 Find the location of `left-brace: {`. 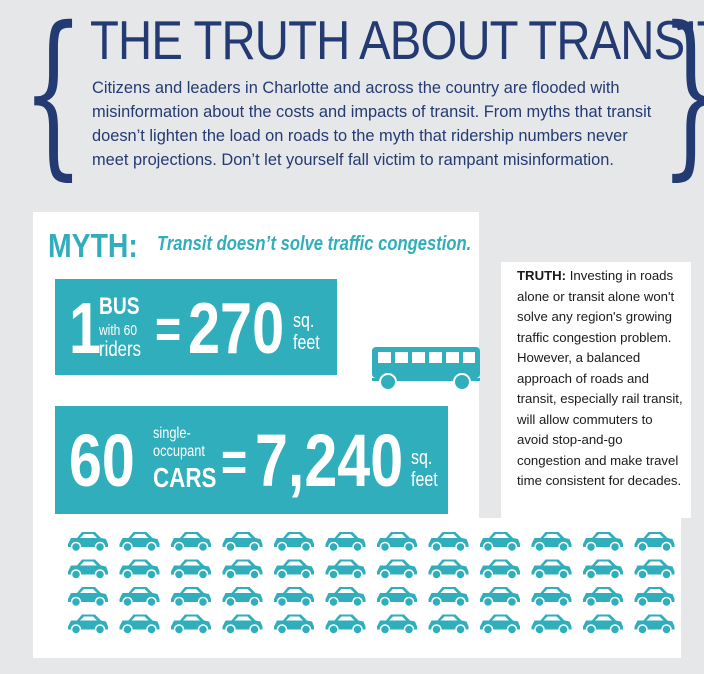

left-brace: { is located at coordinates (53, 98).